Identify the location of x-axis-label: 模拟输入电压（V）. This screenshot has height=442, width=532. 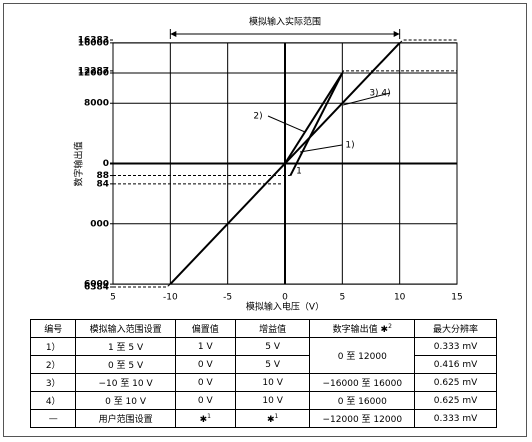
(285, 307).